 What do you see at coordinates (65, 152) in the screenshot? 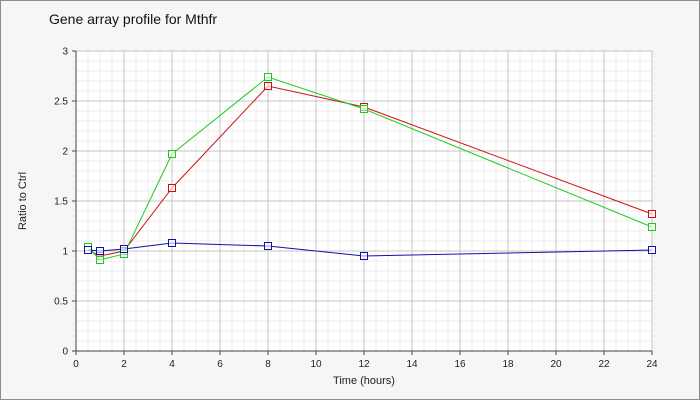
I see `y-tick-label: 2` at bounding box center [65, 152].